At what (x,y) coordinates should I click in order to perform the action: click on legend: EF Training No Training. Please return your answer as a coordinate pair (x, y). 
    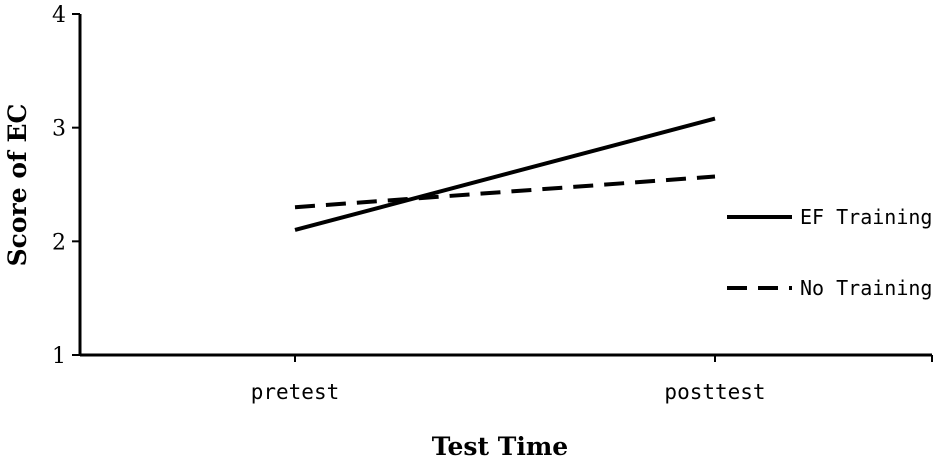
    Looking at the image, I should click on (829, 252).